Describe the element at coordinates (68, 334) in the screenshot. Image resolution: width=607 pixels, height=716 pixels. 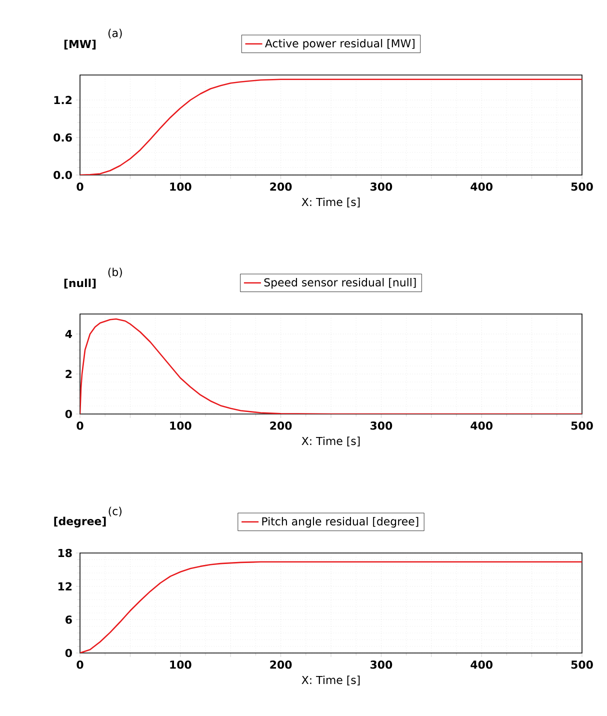
I see `y-tick-label: 4` at that location.